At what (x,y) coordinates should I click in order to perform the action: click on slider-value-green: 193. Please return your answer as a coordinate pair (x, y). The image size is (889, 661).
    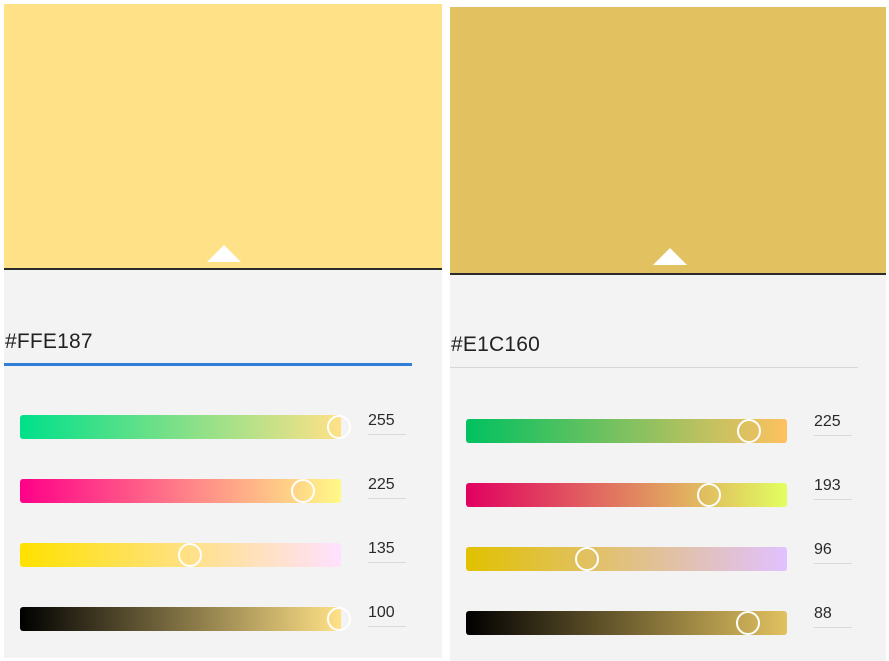
    Looking at the image, I should click on (827, 485).